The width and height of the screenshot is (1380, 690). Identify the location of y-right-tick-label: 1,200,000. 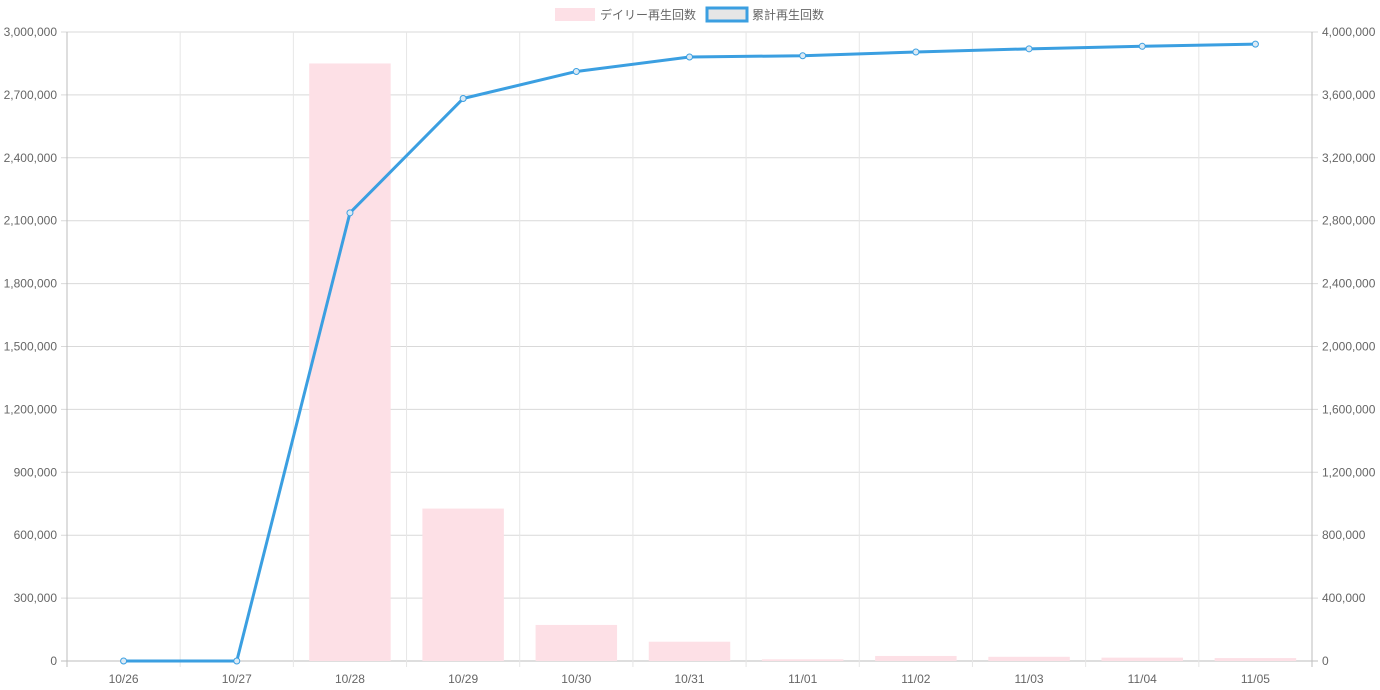
(1349, 472).